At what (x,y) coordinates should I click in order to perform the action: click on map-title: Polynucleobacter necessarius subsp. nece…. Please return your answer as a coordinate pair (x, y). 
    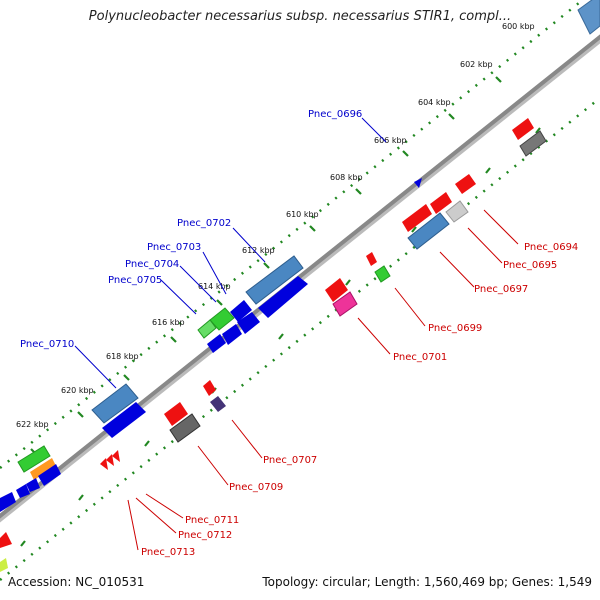
    Looking at the image, I should click on (300, 16).